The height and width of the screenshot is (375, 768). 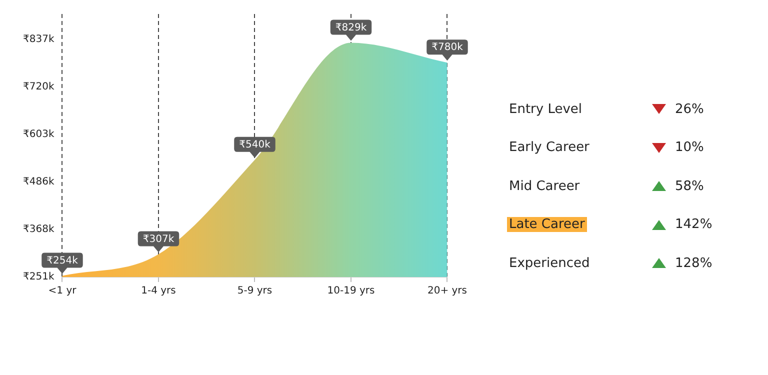 I want to click on highlight-box: Late Career, so click(x=547, y=224).